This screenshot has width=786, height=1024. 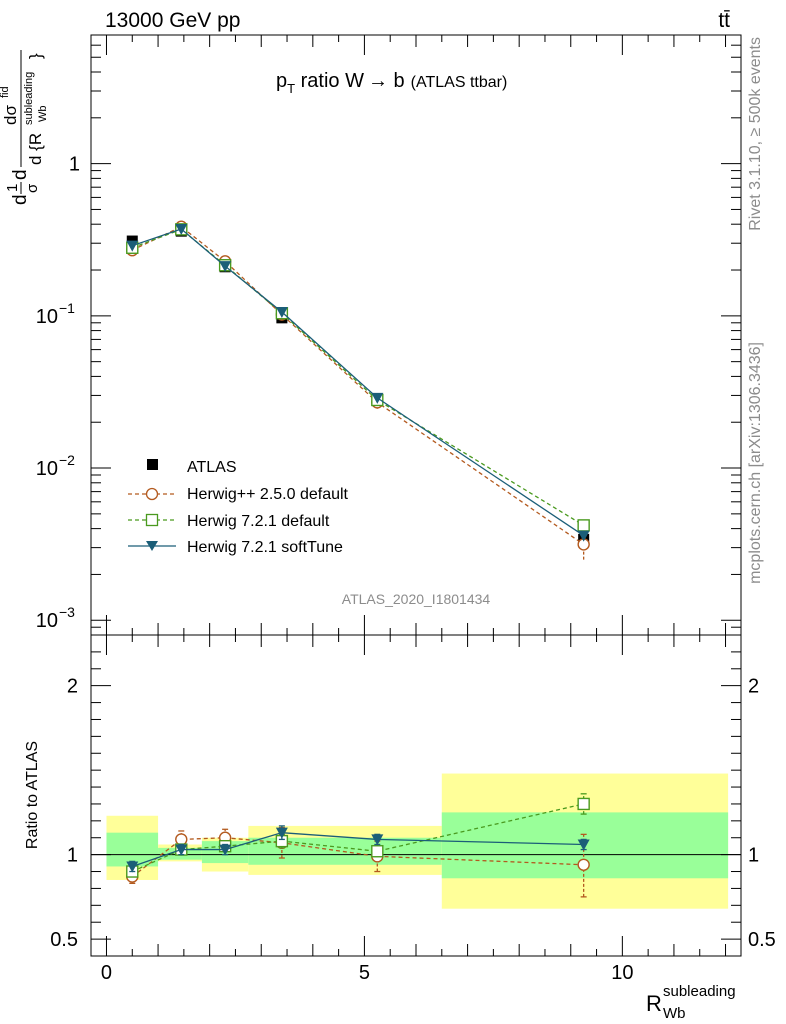 I want to click on rivet-version-label: Rivet 3.1.10, ≥ 500k events, so click(x=755, y=134).